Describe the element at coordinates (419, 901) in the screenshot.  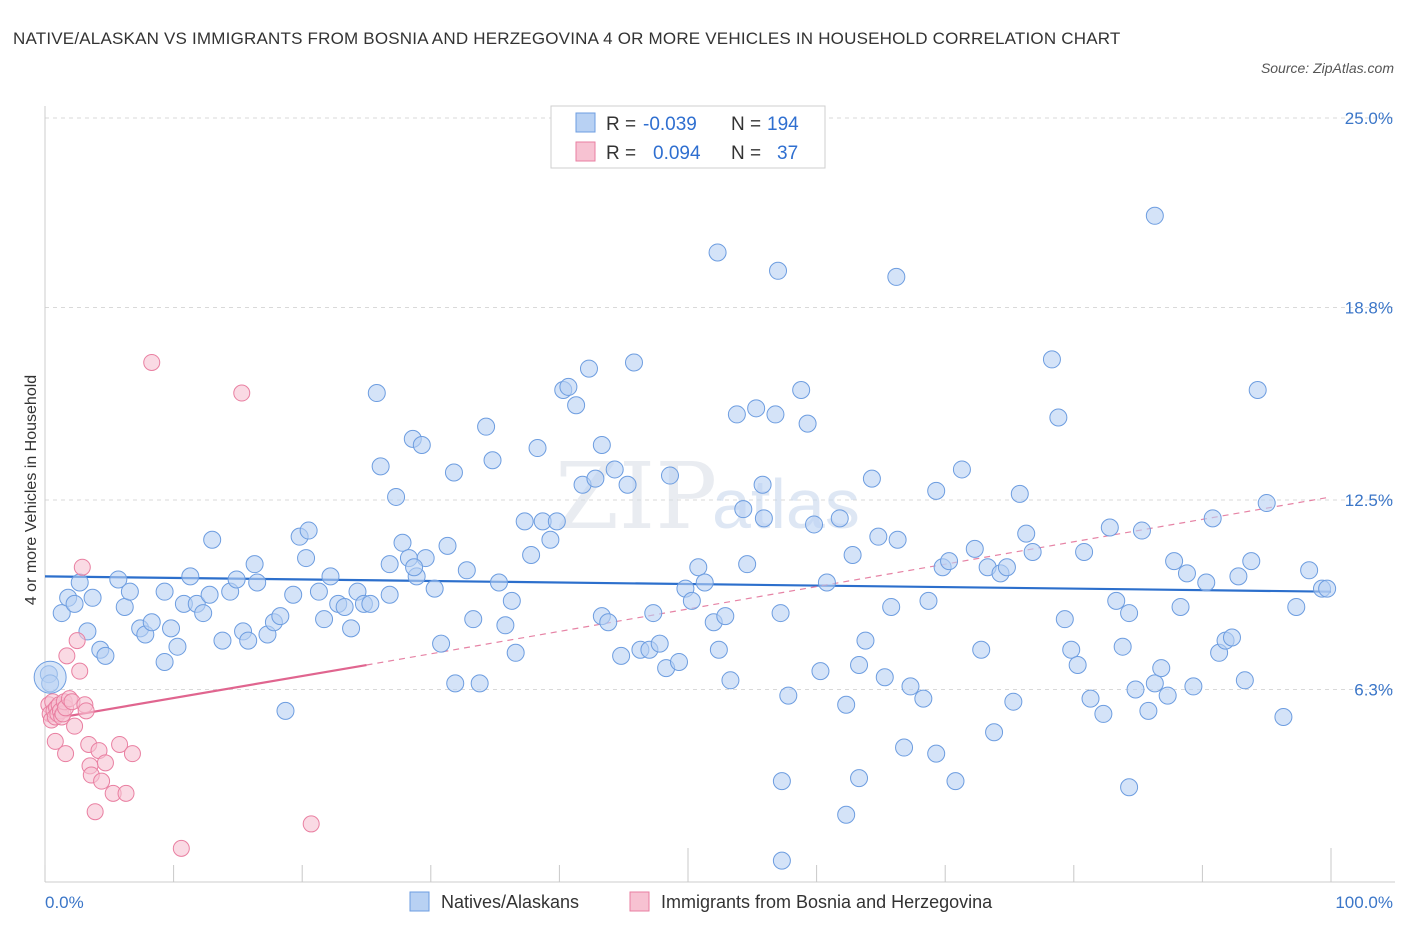
I see `bottom-legend-swatch-natives` at that location.